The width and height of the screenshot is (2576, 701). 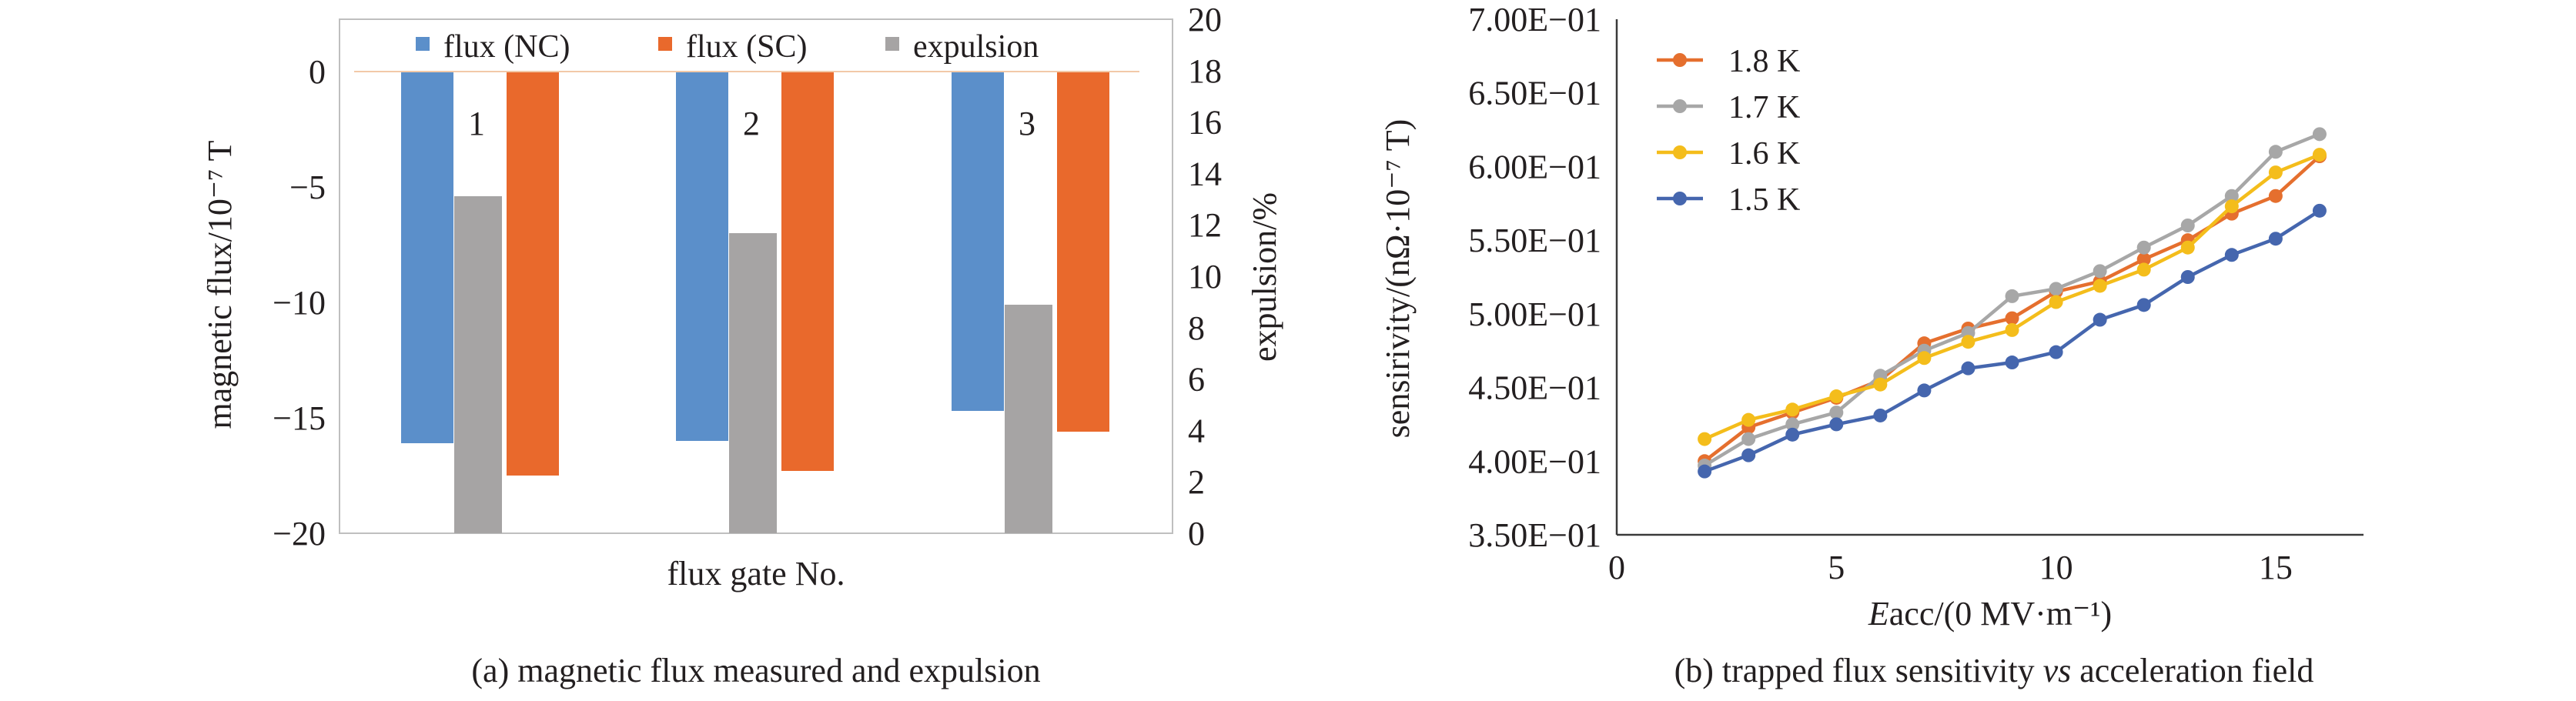 I want to click on point-1.8-K-9, so click(x=2012, y=318).